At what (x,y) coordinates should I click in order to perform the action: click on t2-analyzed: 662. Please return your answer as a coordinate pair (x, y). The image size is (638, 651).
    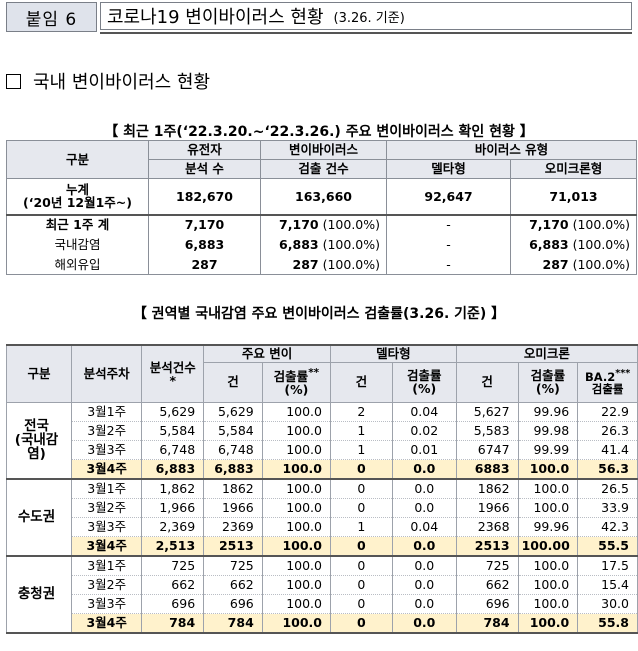
    Looking at the image, I should click on (173, 585).